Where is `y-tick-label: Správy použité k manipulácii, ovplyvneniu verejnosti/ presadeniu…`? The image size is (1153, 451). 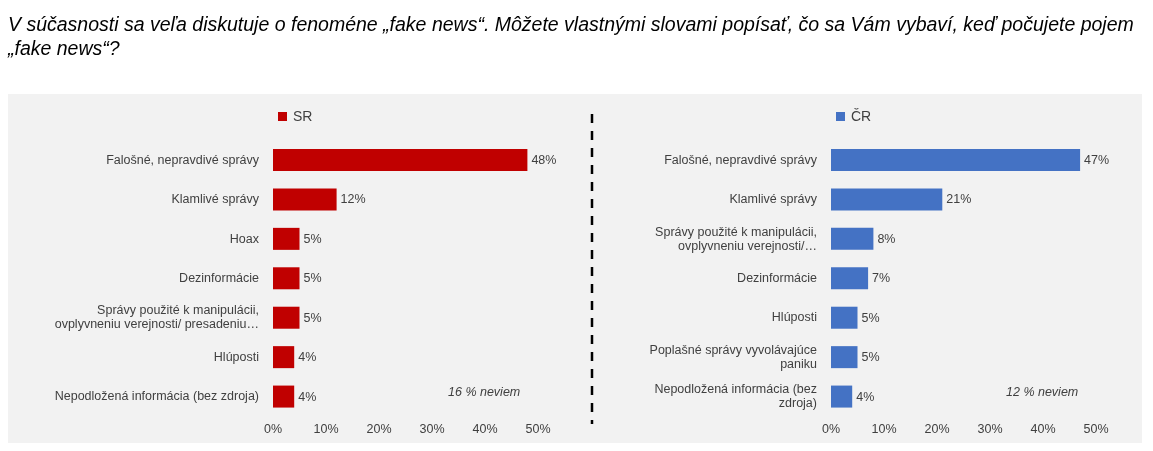
y-tick-label: Správy použité k manipulácii, ovplyvneniu verejnosti/ presadeniu… is located at coordinates (156, 317).